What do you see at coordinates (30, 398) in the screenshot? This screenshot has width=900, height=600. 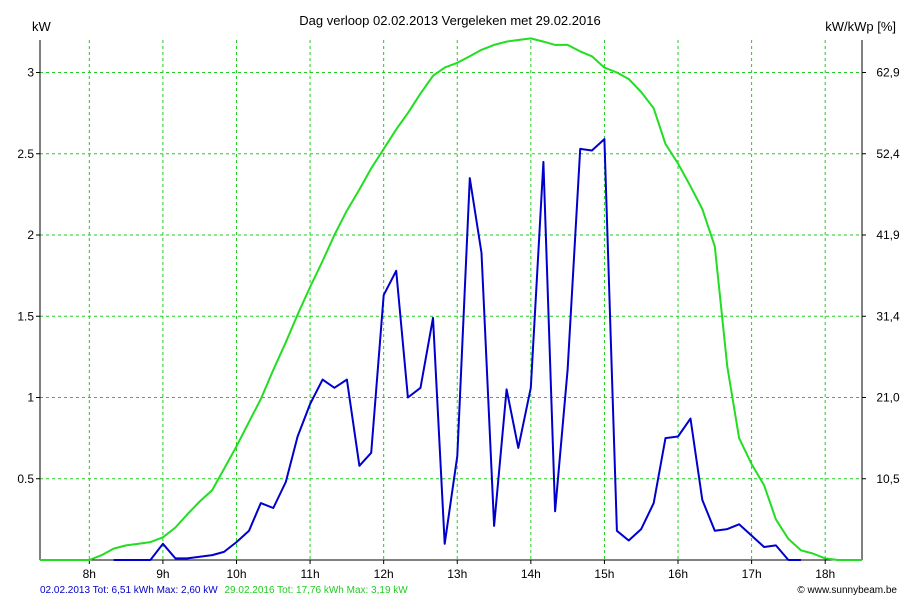 I see `y-tick-label-1: 1` at bounding box center [30, 398].